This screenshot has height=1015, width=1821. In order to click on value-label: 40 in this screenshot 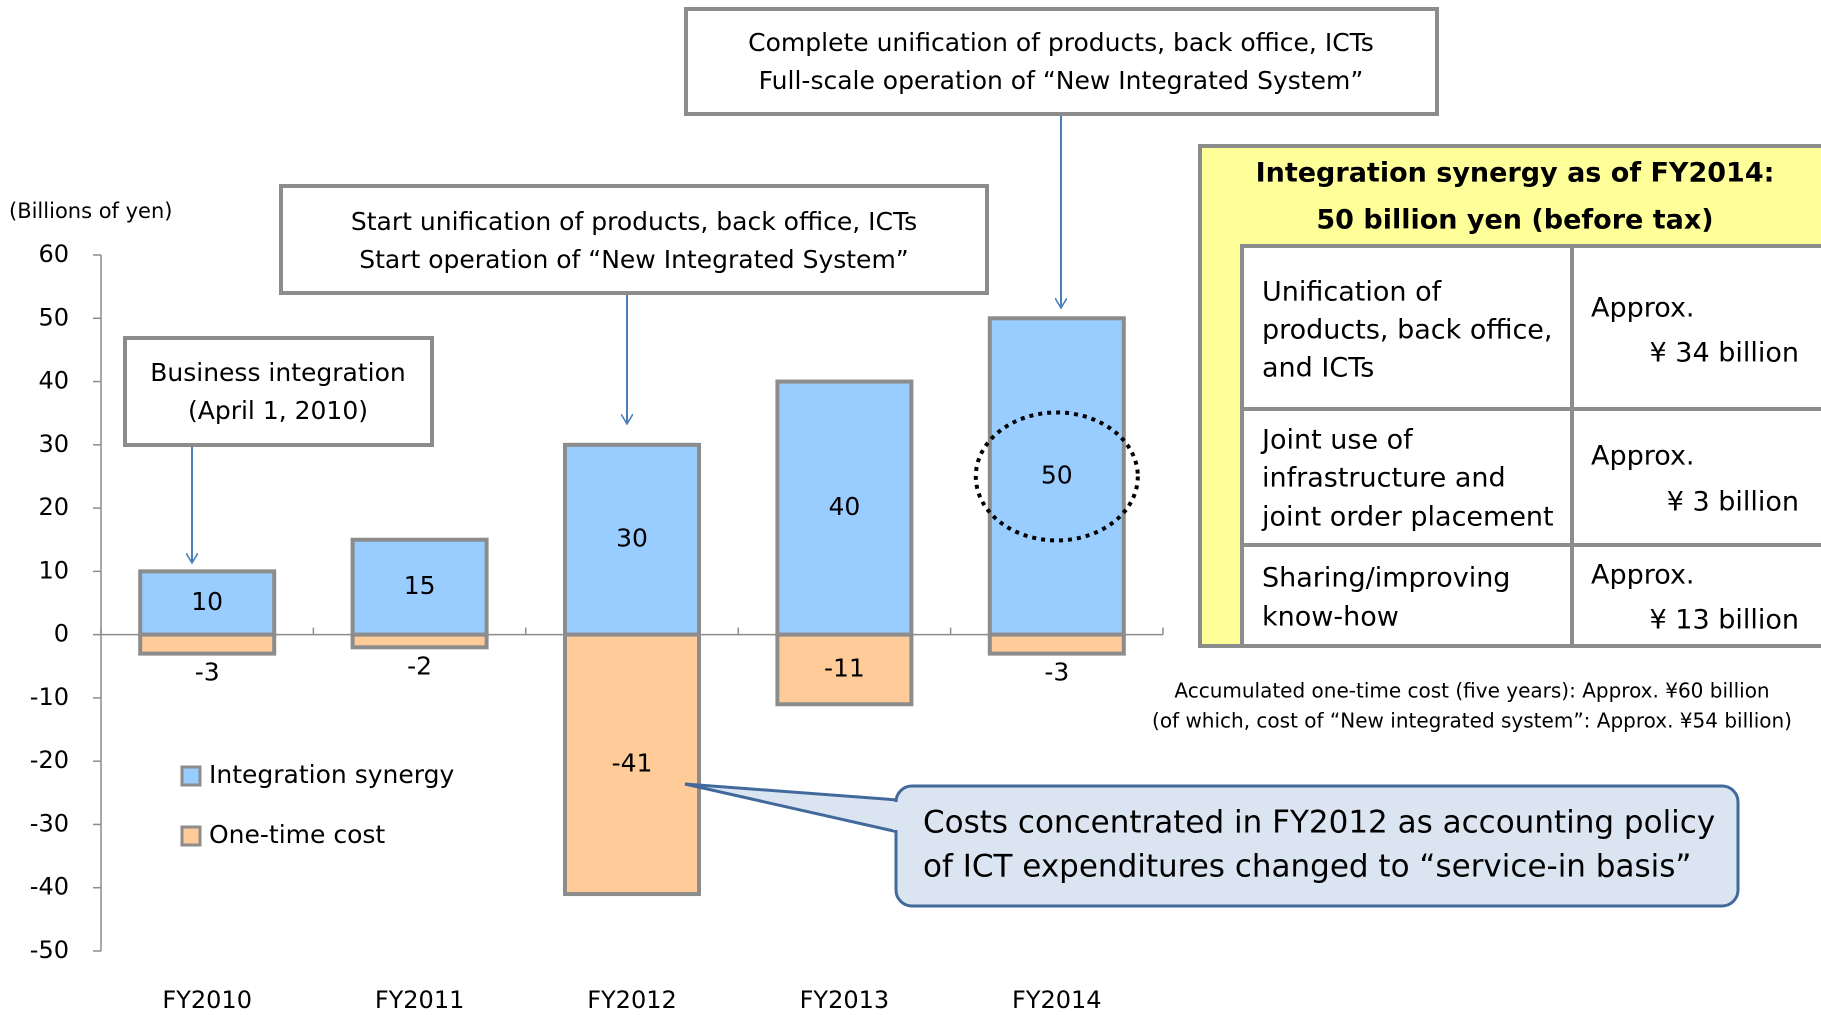, I will do `click(844, 506)`.